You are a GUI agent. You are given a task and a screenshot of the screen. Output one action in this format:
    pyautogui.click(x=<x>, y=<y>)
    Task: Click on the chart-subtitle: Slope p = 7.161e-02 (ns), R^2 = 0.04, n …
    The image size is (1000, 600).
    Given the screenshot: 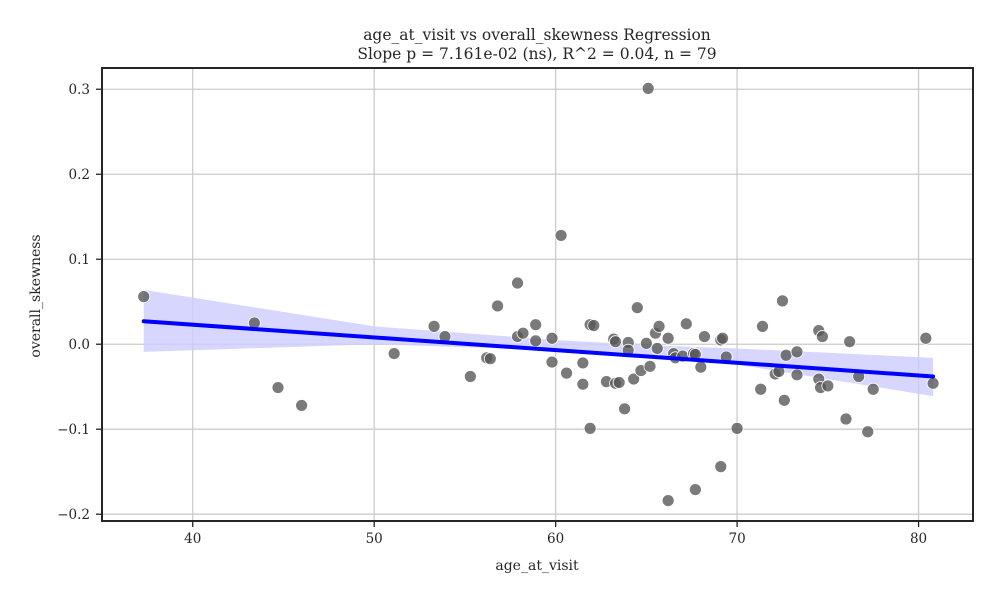 What is the action you would take?
    pyautogui.click(x=536, y=54)
    